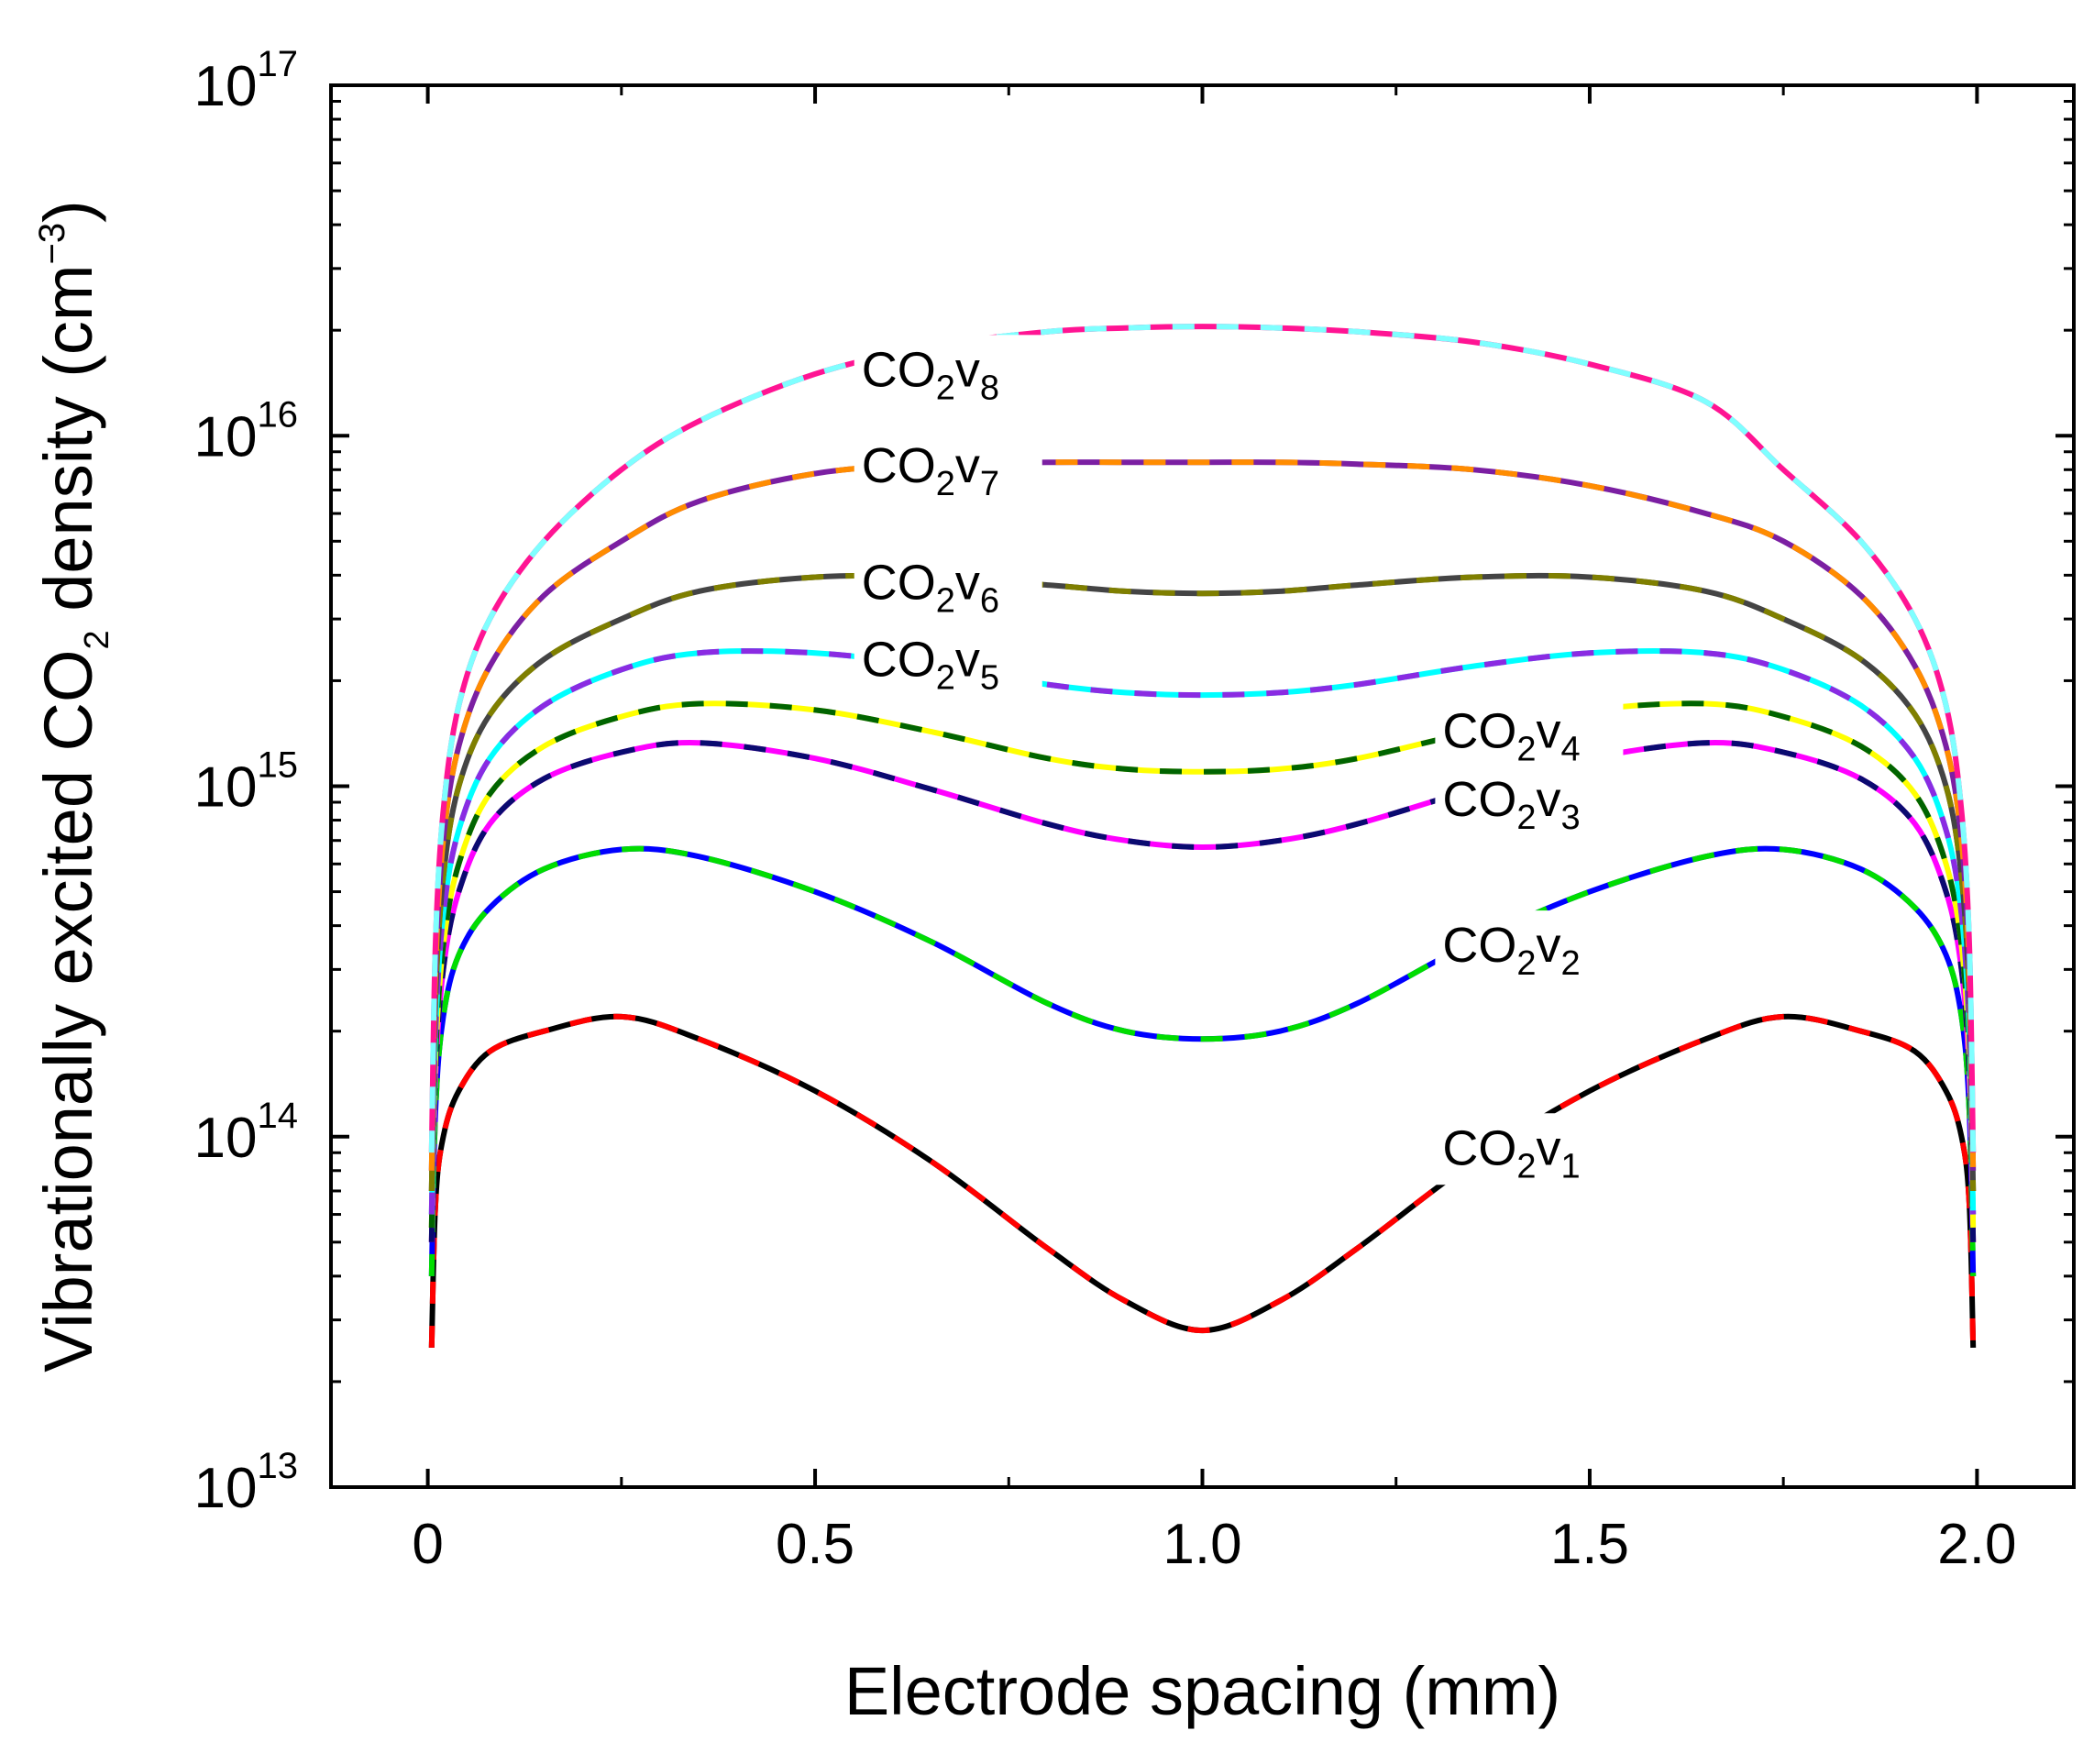  What do you see at coordinates (1202, 1691) in the screenshot?
I see `x-axis-title: Electrode spacing (mm)` at bounding box center [1202, 1691].